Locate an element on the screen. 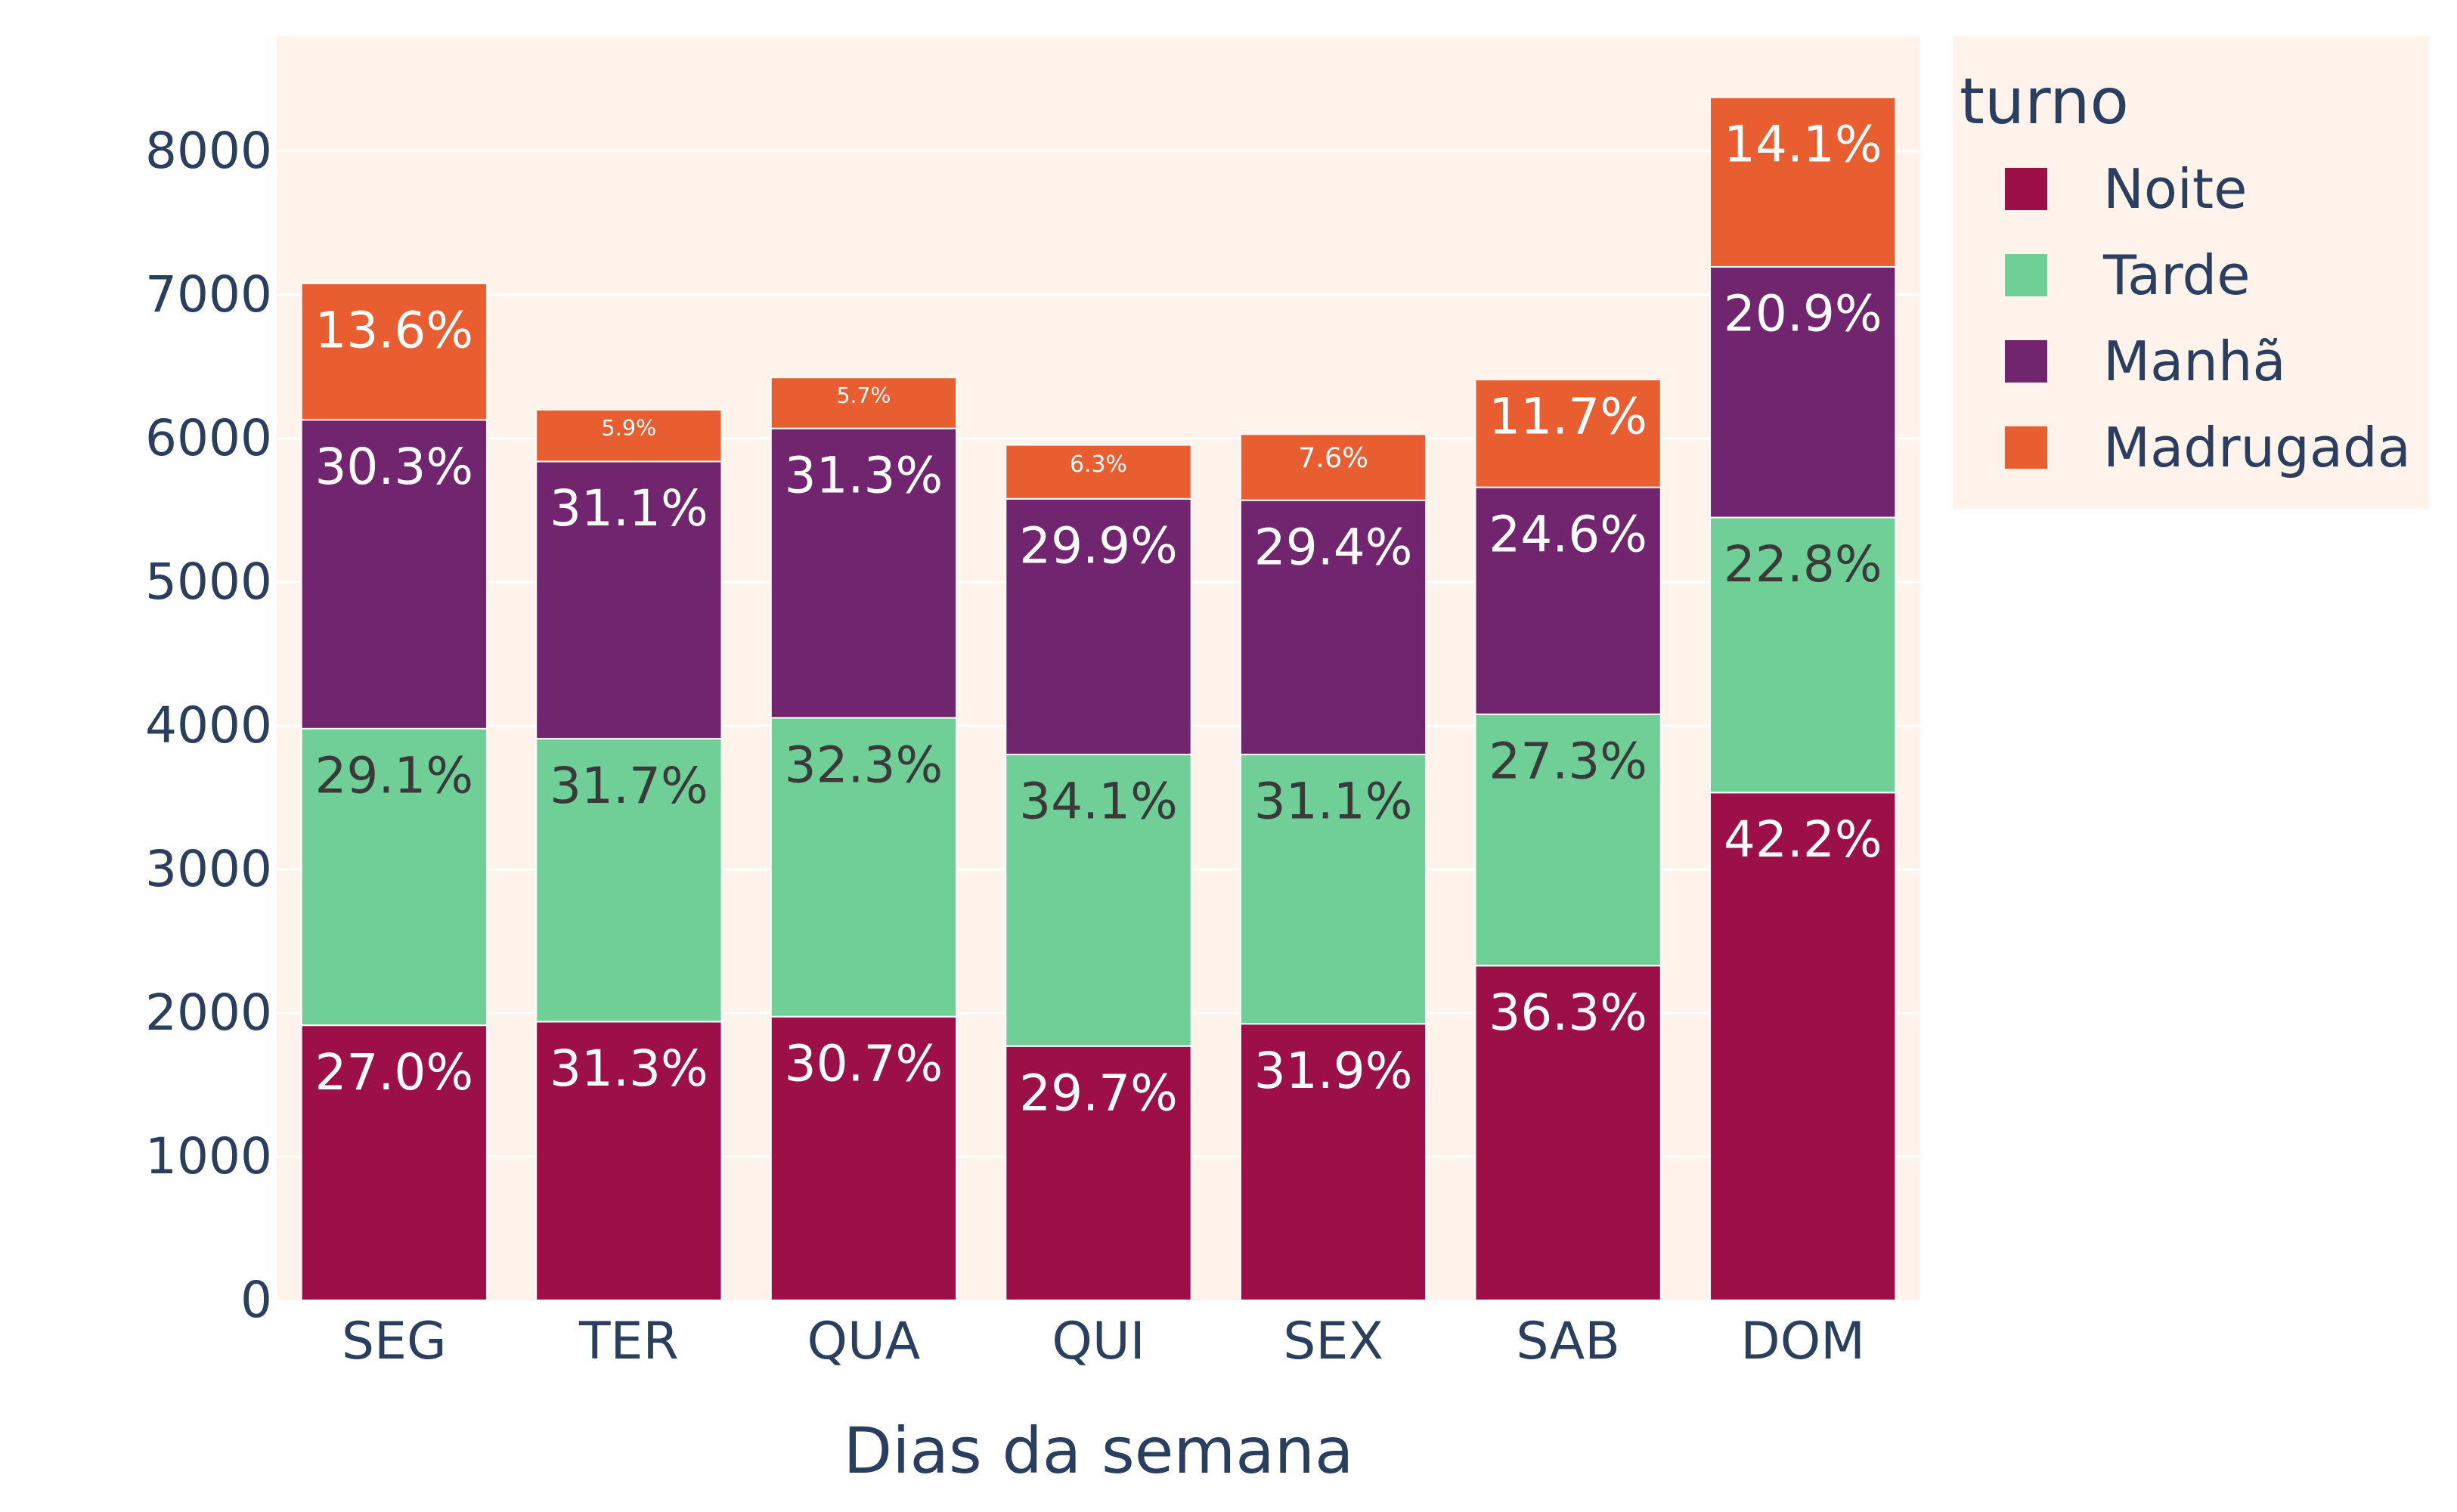 The width and height of the screenshot is (2457, 1512). y-tick-label: 1000 is located at coordinates (208, 1156).